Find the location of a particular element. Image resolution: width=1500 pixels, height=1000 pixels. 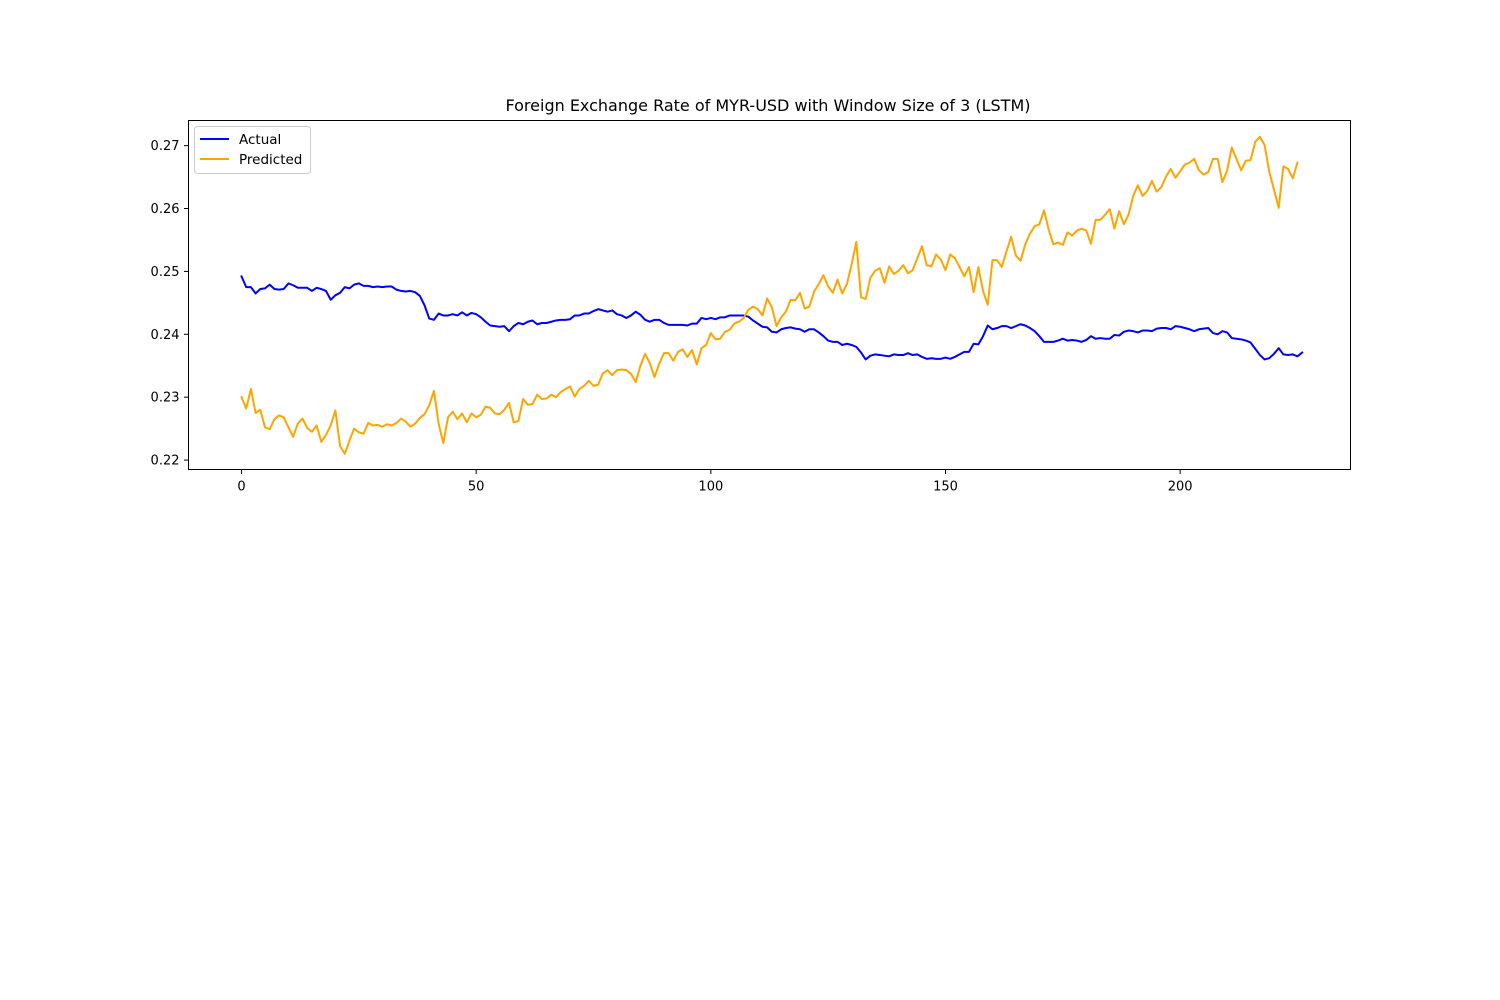

y-tick-label: 0.22 is located at coordinates (165, 461).